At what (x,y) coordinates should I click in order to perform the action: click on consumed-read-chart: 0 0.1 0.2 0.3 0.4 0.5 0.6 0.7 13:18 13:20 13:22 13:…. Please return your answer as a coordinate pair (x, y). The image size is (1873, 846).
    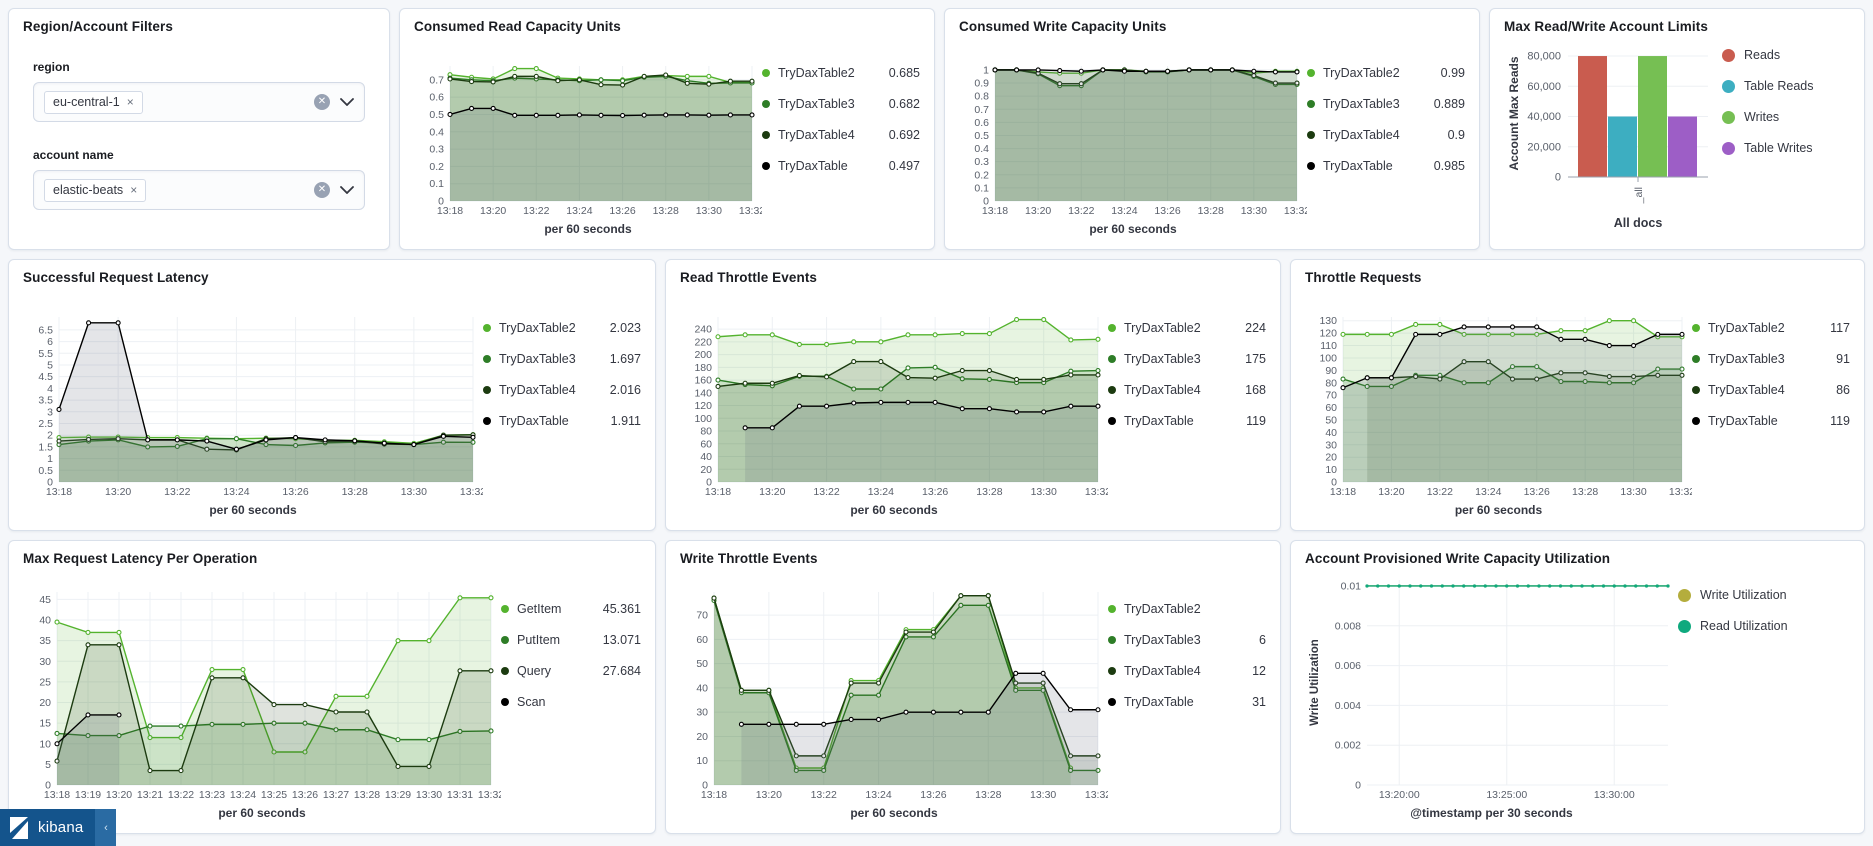
    Looking at the image, I should click on (589, 139).